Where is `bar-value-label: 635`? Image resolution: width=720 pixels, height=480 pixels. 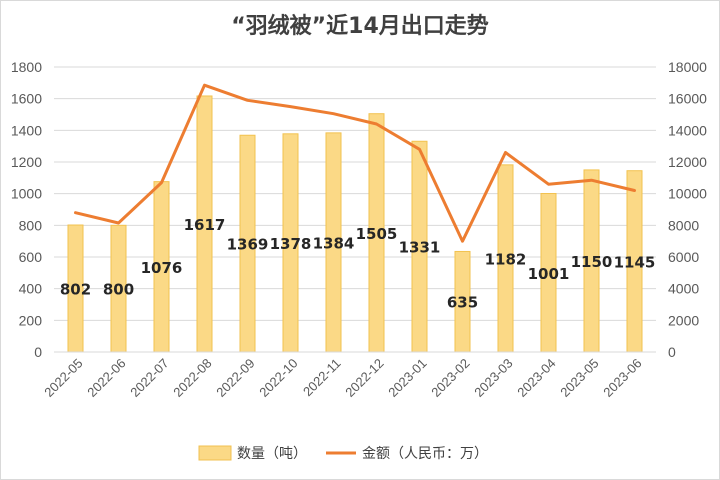
bar-value-label: 635 is located at coordinates (462, 303).